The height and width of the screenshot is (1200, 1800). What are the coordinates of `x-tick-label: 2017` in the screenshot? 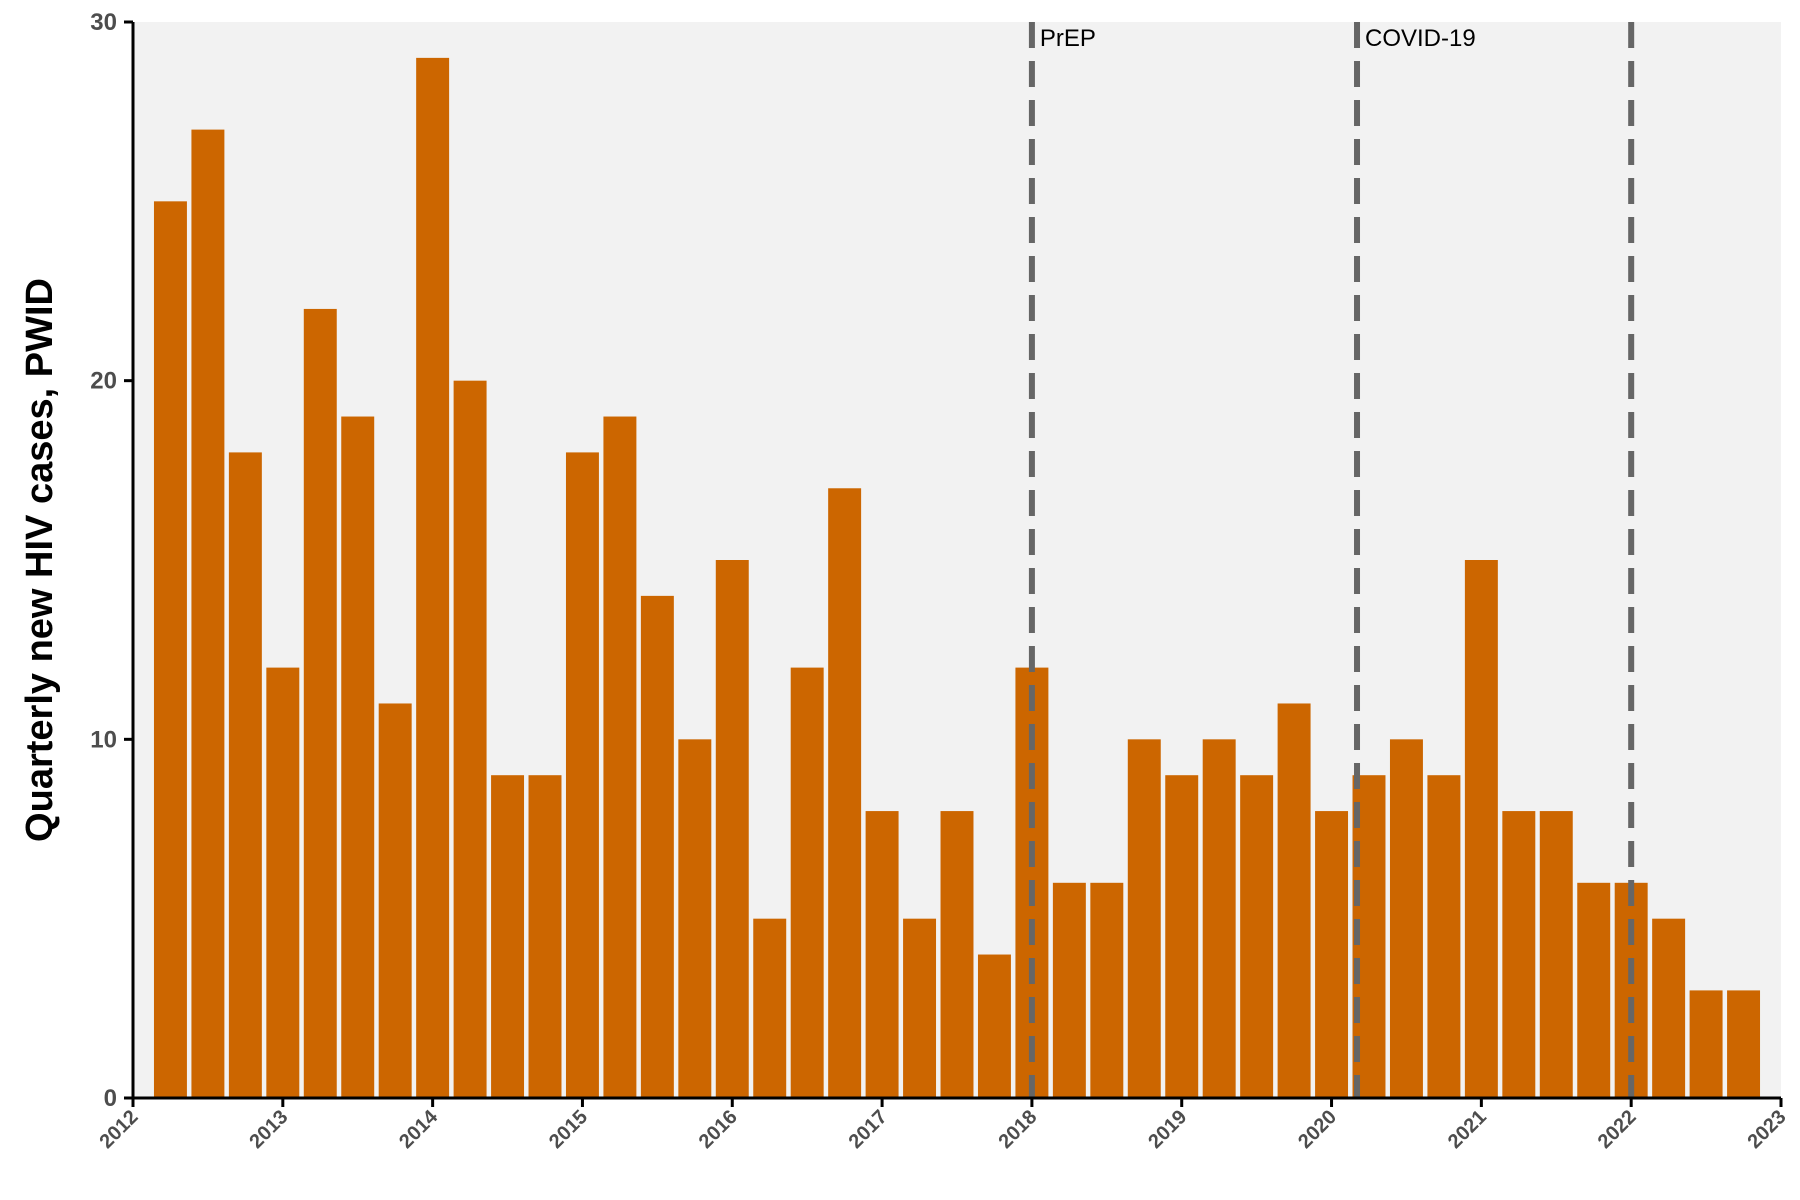 It's located at (868, 1129).